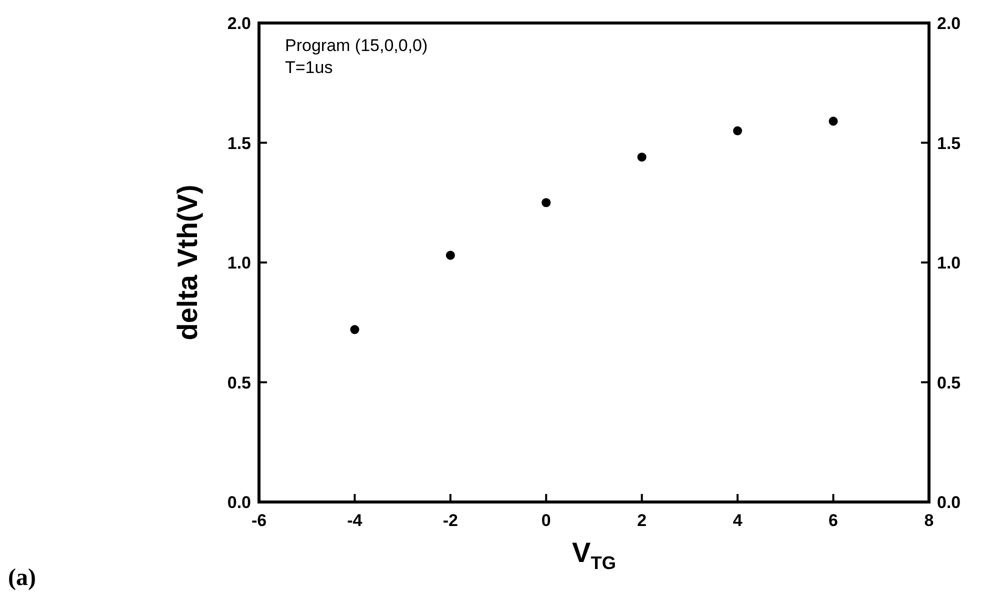 This screenshot has height=604, width=984. What do you see at coordinates (546, 520) in the screenshot?
I see `x-tick-label: 0` at bounding box center [546, 520].